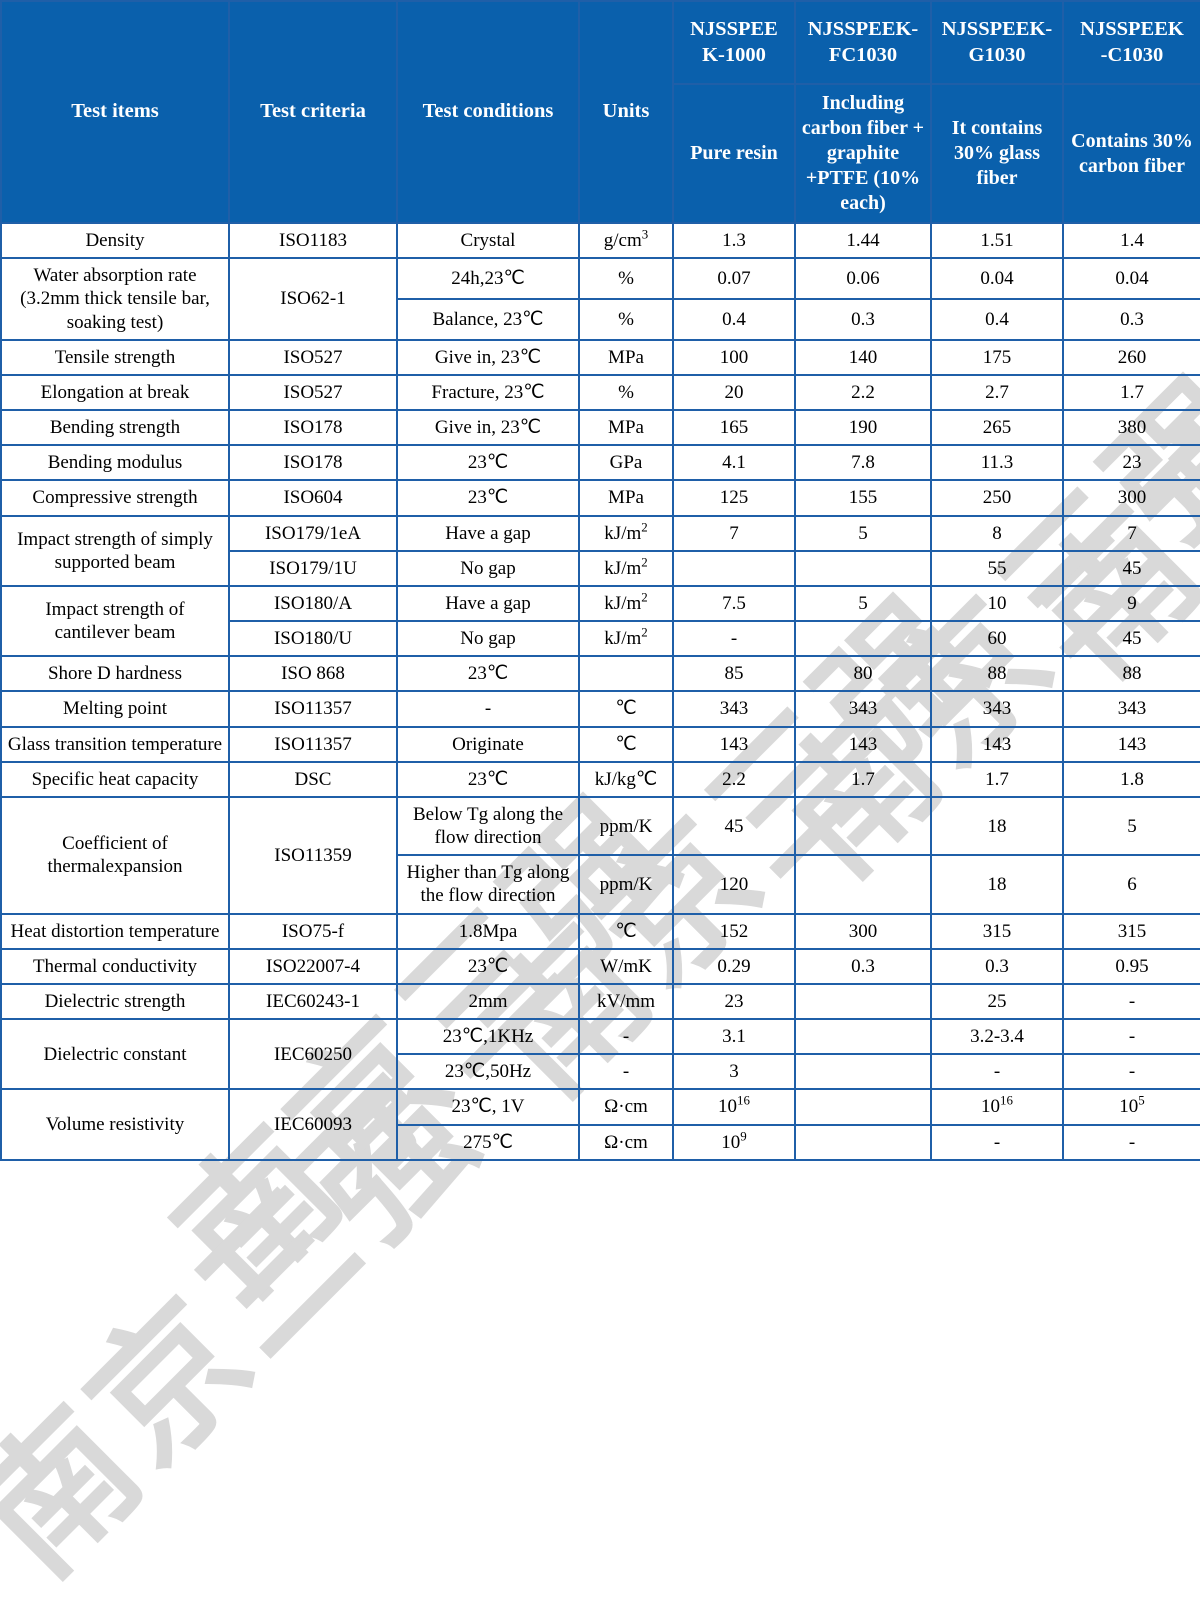  What do you see at coordinates (1131, 779) in the screenshot?
I see `value-njsspeek-c1030: 1.8` at bounding box center [1131, 779].